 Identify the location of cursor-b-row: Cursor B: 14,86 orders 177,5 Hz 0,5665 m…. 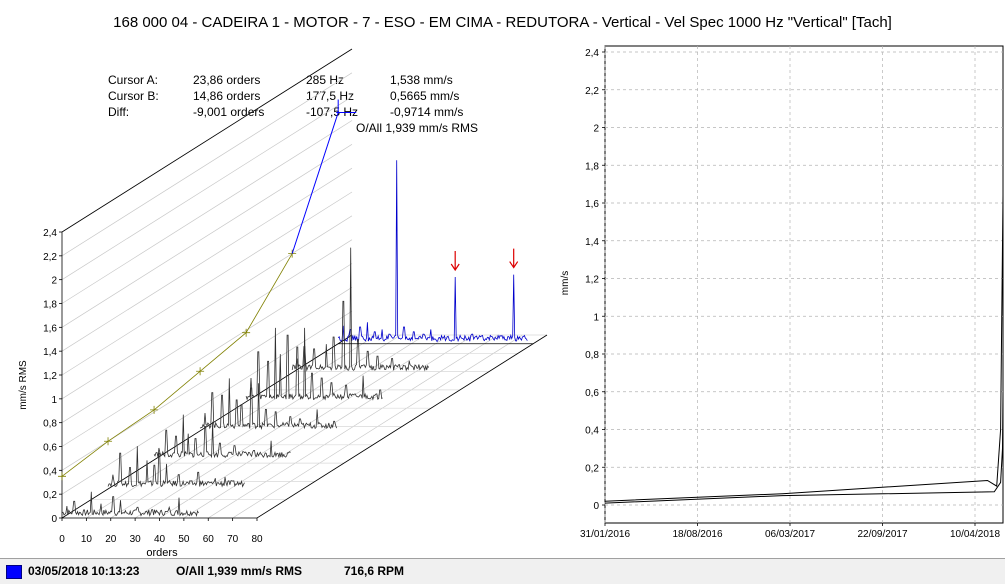
(318, 96).